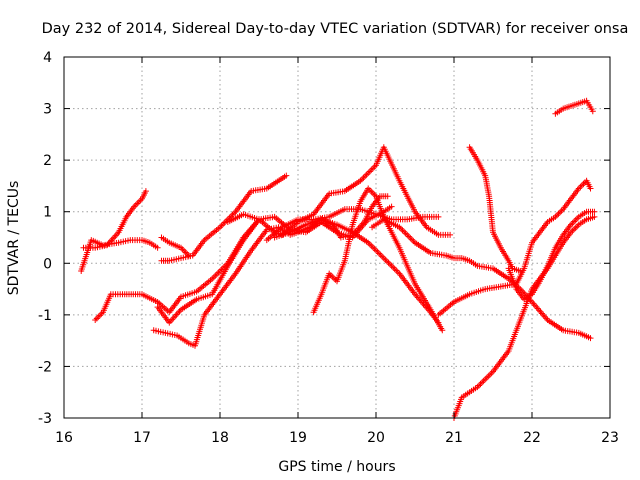 This screenshot has width=640, height=480. I want to click on y-tick-label: -3, so click(45, 419).